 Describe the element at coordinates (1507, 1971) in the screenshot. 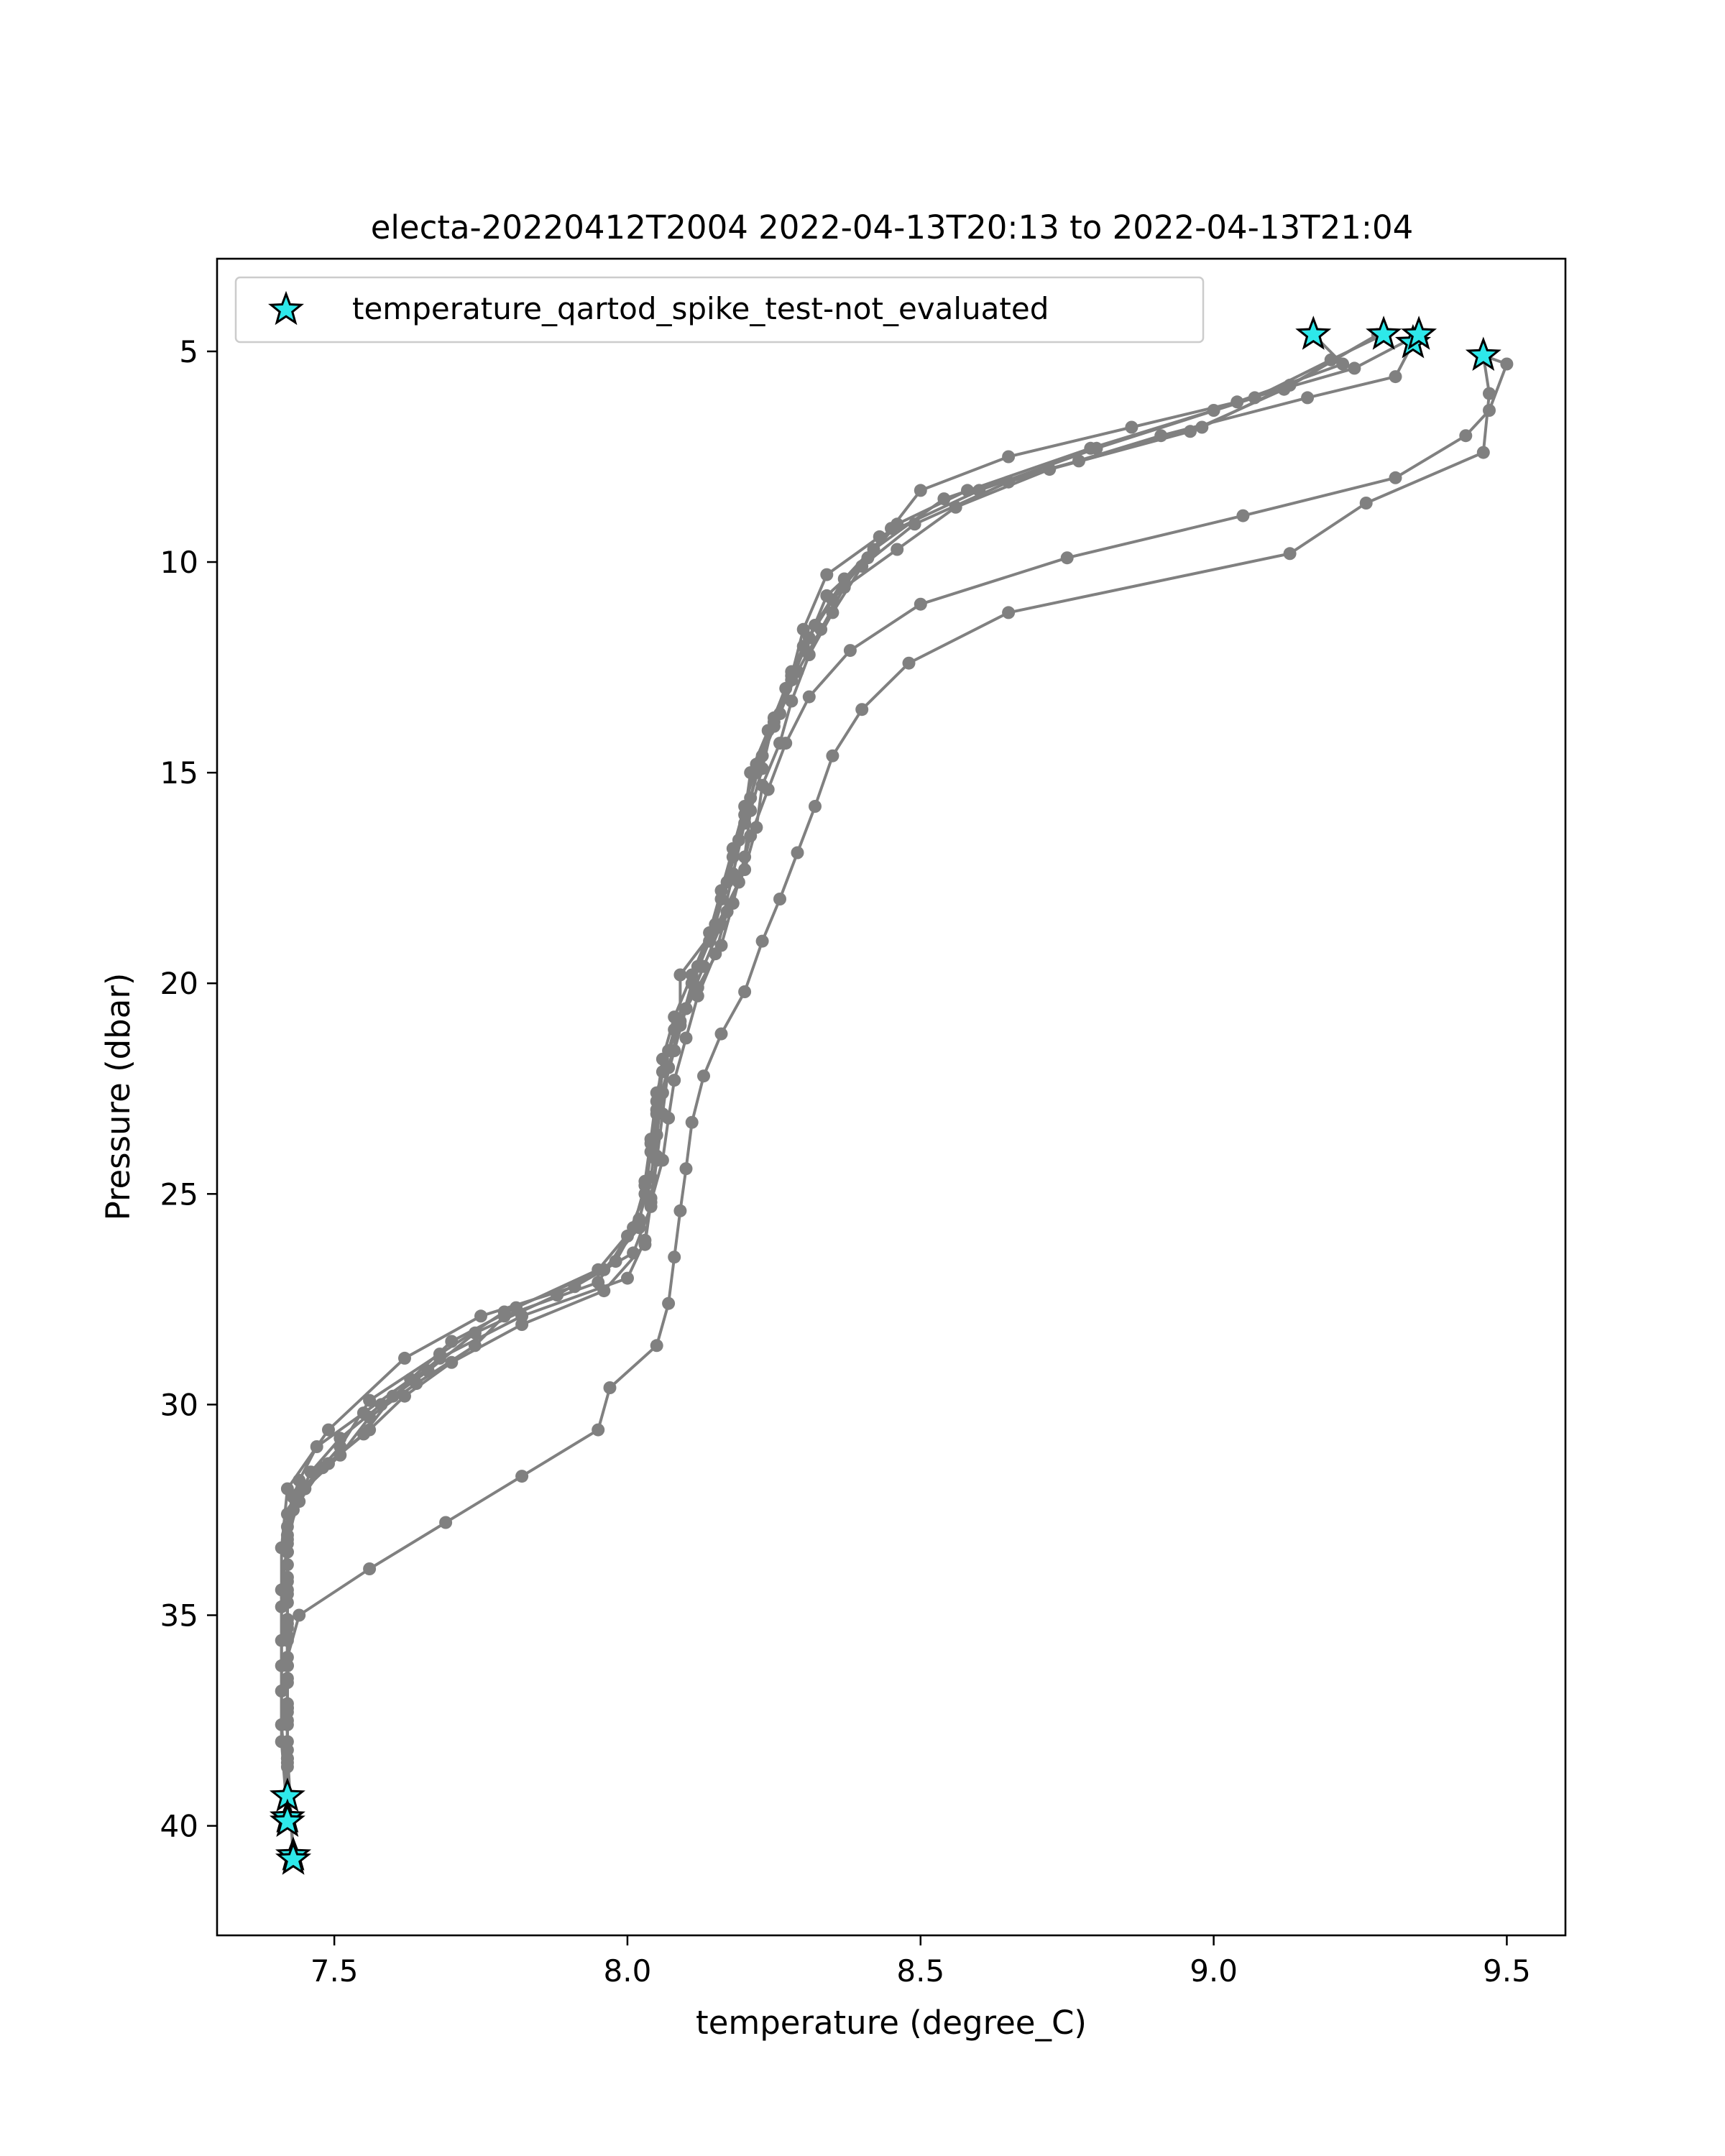

I see `x-tick-label: 9.5` at that location.